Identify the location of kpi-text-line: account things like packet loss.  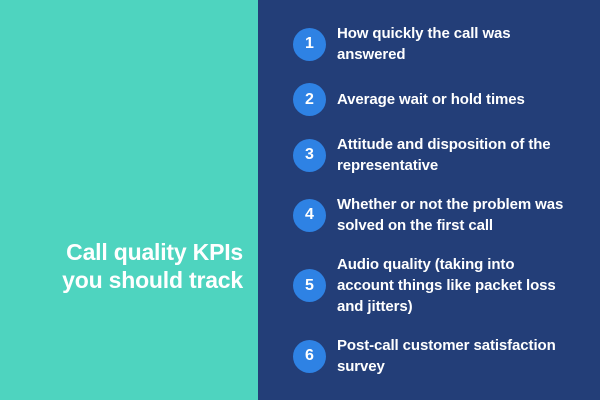
(446, 285).